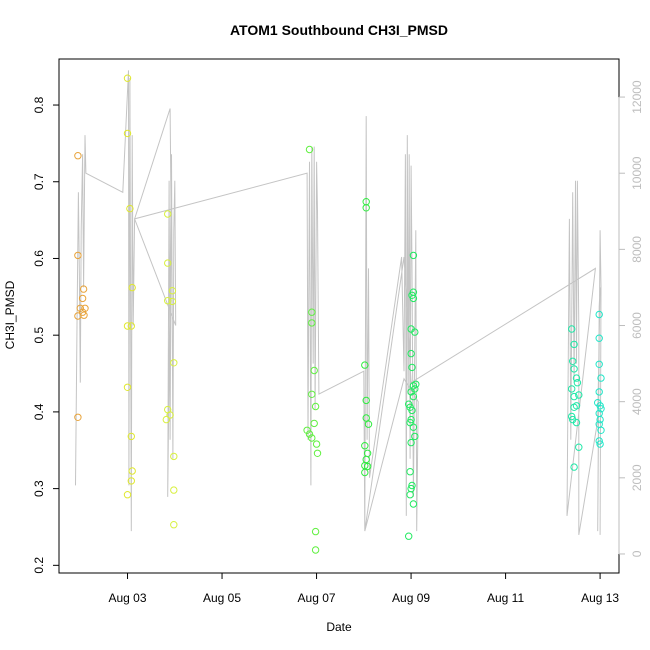 Image resolution: width=650 pixels, height=650 pixels. I want to click on y2-tick-label-3: 6000, so click(637, 325).